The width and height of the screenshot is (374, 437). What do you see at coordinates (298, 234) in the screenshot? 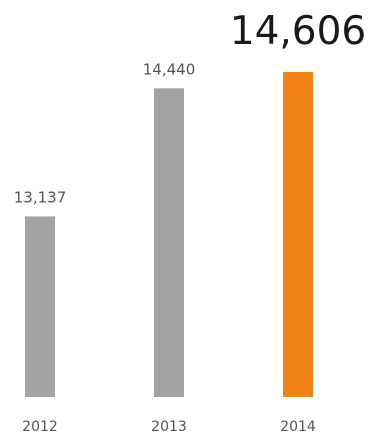
I see `bar-2014` at bounding box center [298, 234].